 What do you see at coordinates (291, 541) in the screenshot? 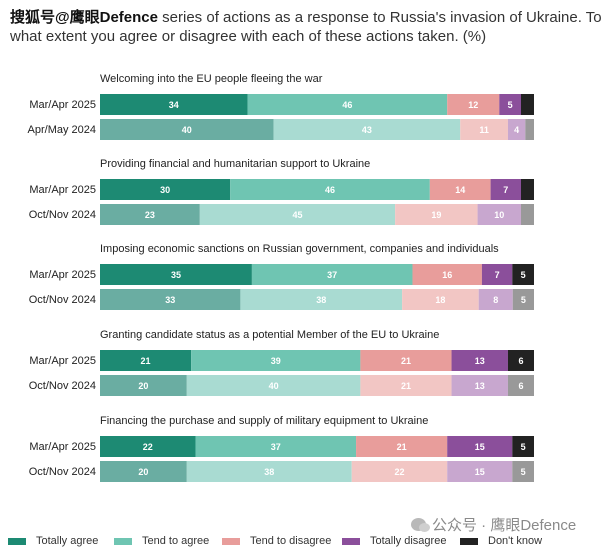
I see `legend-label: Tend to disagree` at bounding box center [291, 541].